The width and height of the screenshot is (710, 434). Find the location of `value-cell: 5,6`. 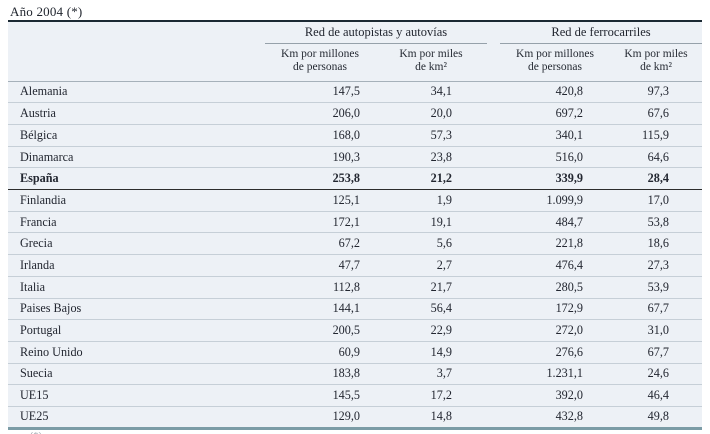

value-cell: 5,6 is located at coordinates (431, 244).